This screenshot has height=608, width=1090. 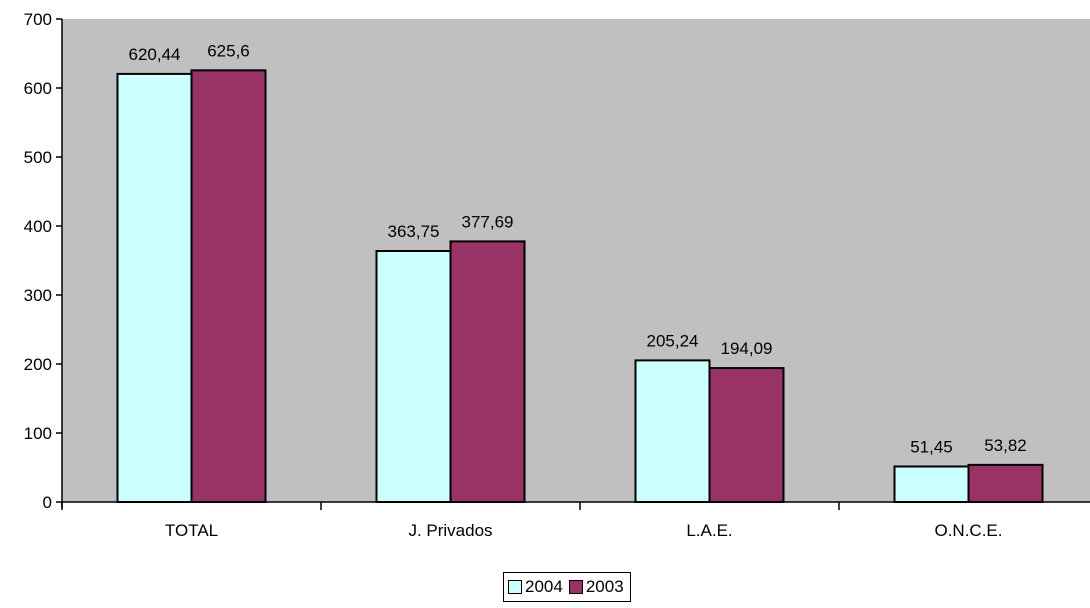 I want to click on y-tick-label-4: 400, so click(x=38, y=226).